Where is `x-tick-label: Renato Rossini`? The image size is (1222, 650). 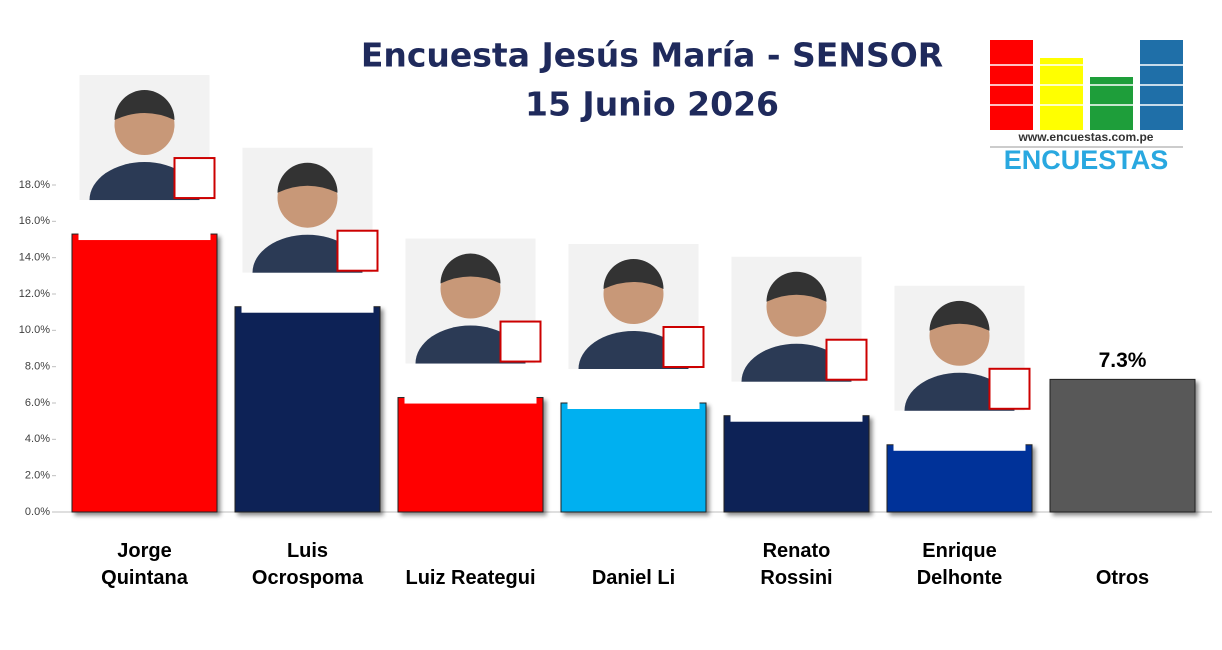
x-tick-label: Renato Rossini is located at coordinates (796, 564).